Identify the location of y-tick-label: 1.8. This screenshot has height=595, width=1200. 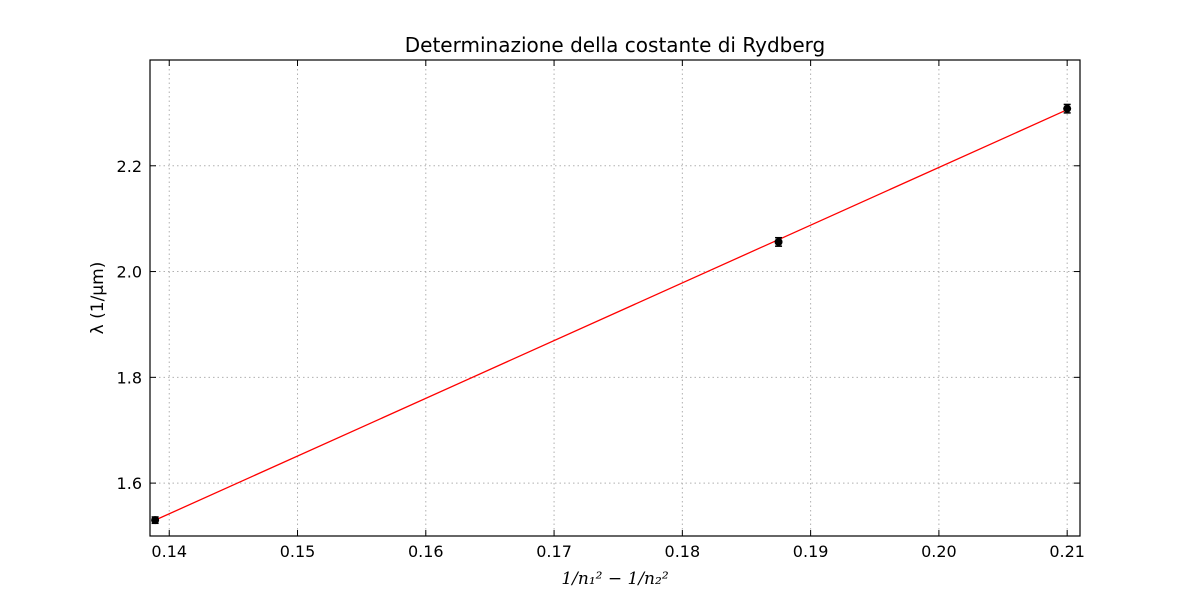
(129, 377).